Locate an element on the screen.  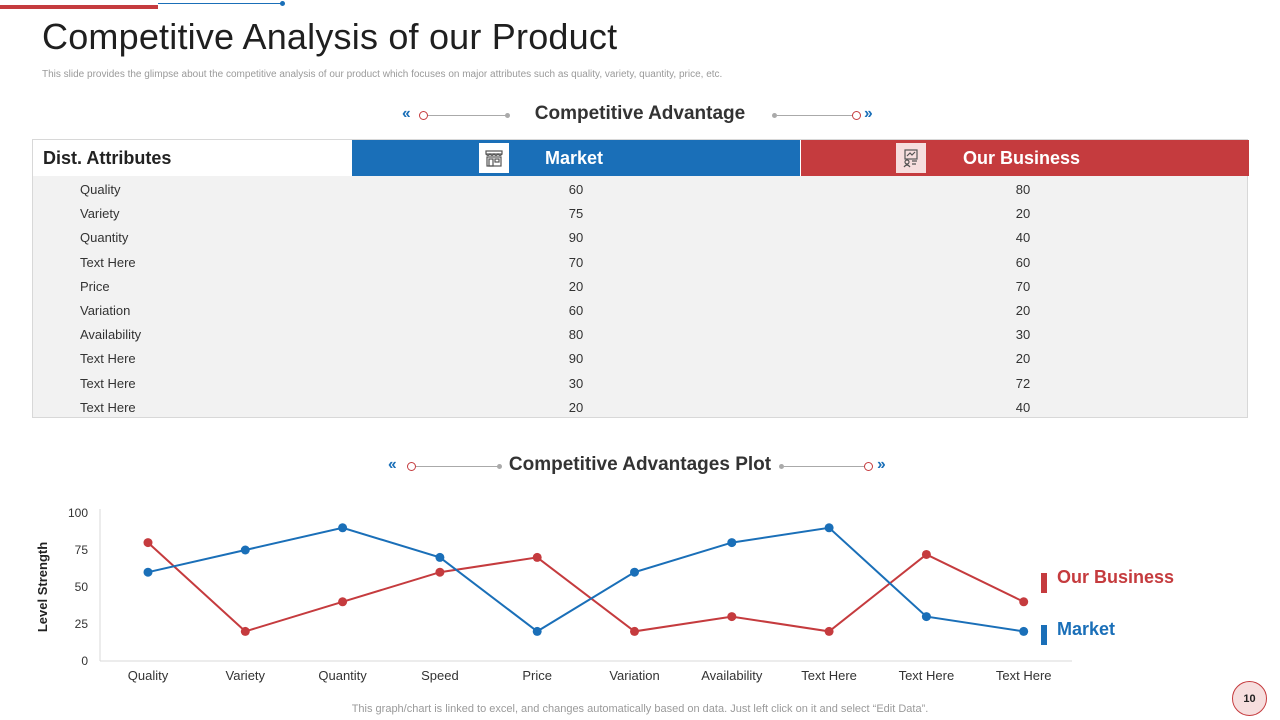
cell-market: 20 is located at coordinates (576, 407).